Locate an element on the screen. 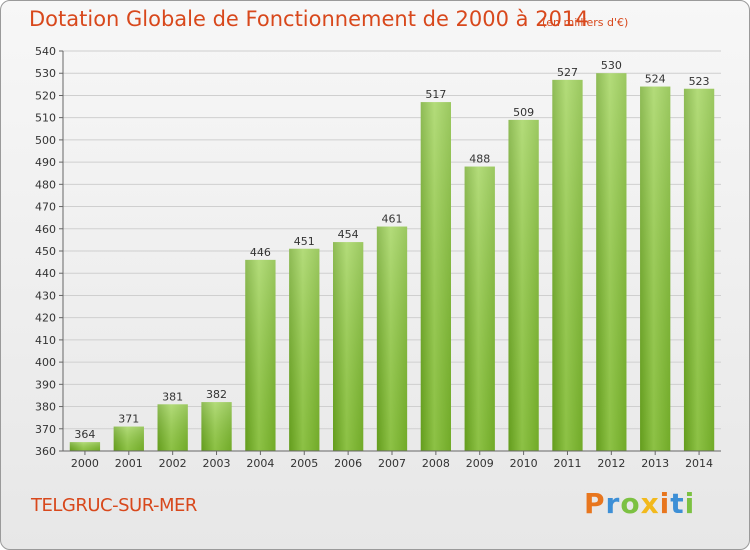  bar-shade-2002 is located at coordinates (172, 427).